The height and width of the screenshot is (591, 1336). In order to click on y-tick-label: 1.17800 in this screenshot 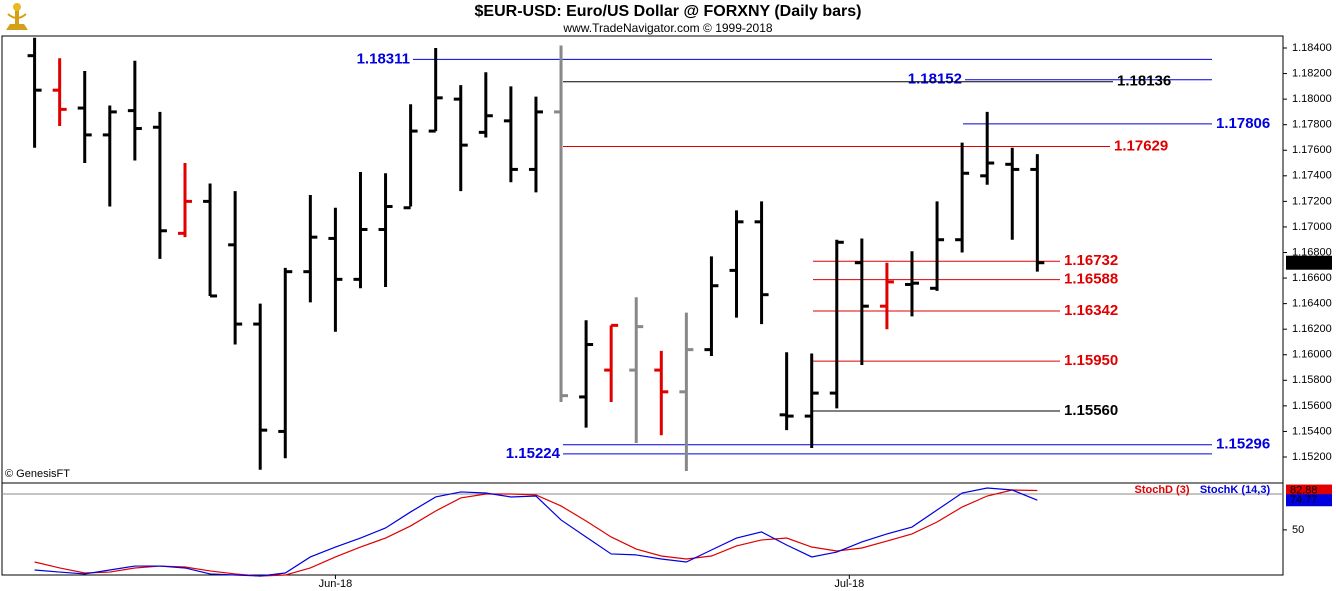, I will do `click(1312, 125)`.